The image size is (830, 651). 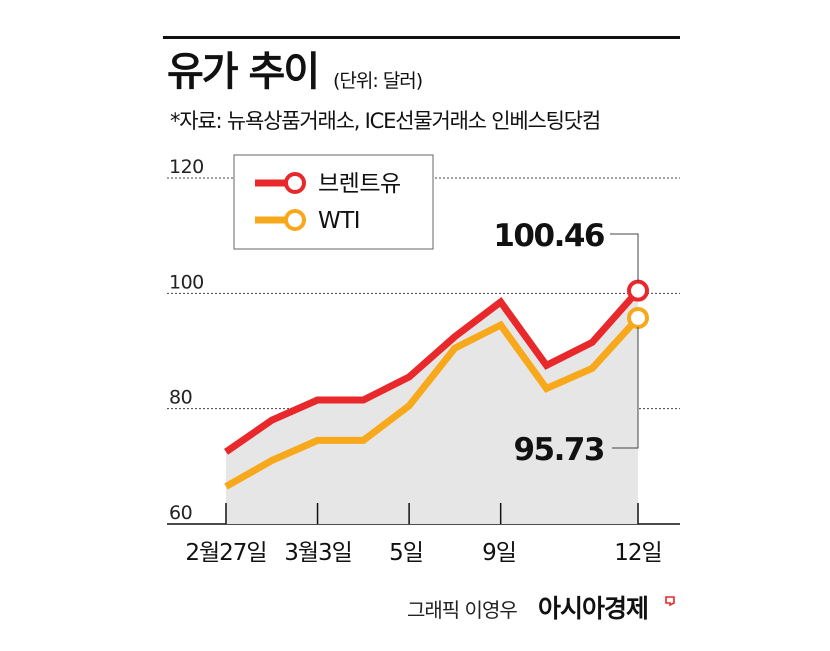 What do you see at coordinates (638, 290) in the screenshot?
I see `end-marker-brent` at bounding box center [638, 290].